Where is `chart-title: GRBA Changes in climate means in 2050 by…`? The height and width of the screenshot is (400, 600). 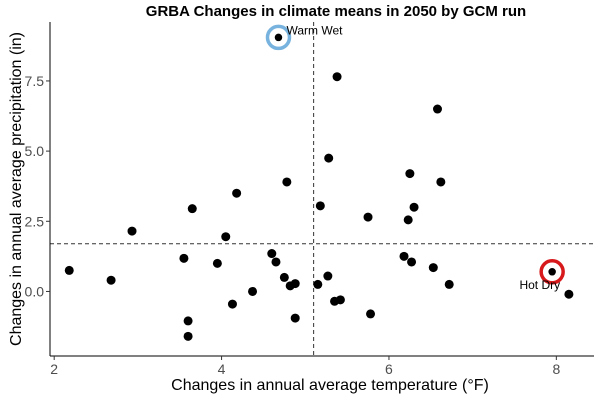
chart-title: GRBA Changes in climate means in 2050 by… is located at coordinates (336, 11).